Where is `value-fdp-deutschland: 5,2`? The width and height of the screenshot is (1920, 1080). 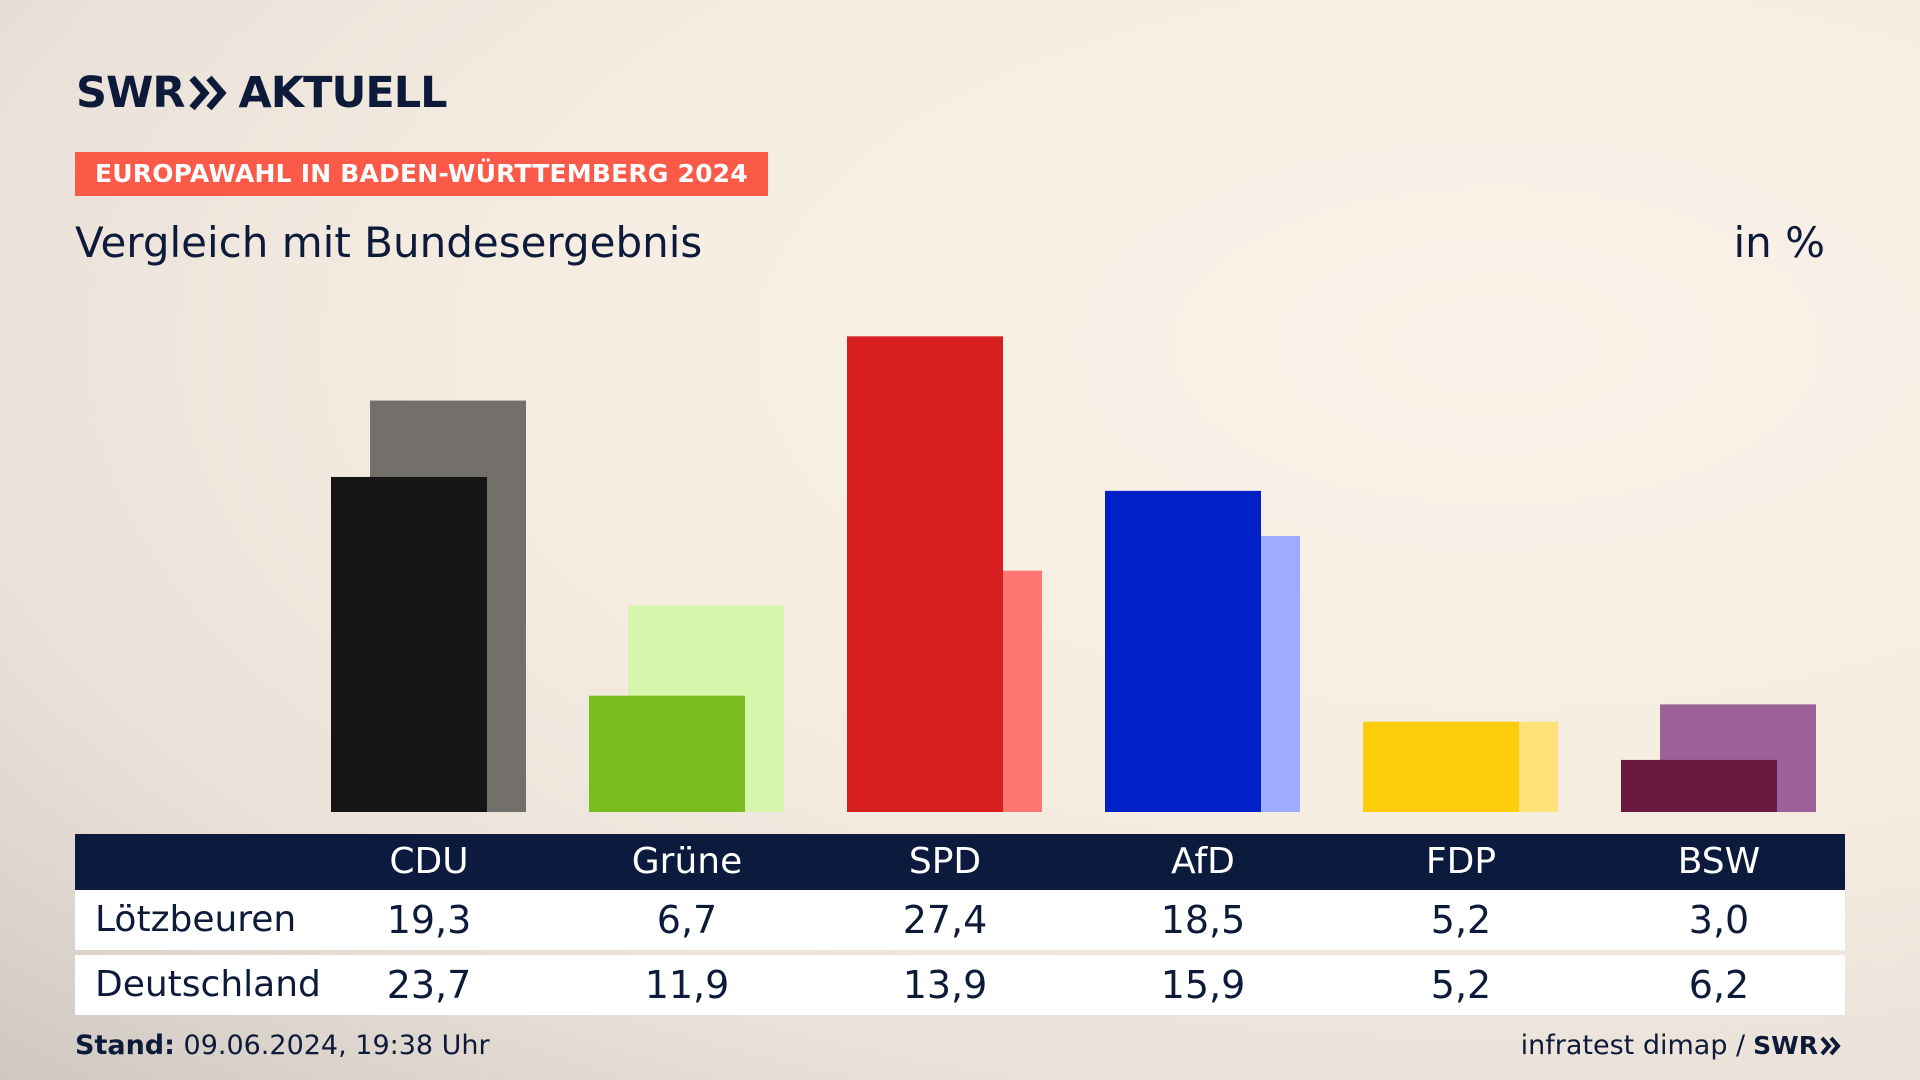
value-fdp-deutschland: 5,2 is located at coordinates (1461, 985).